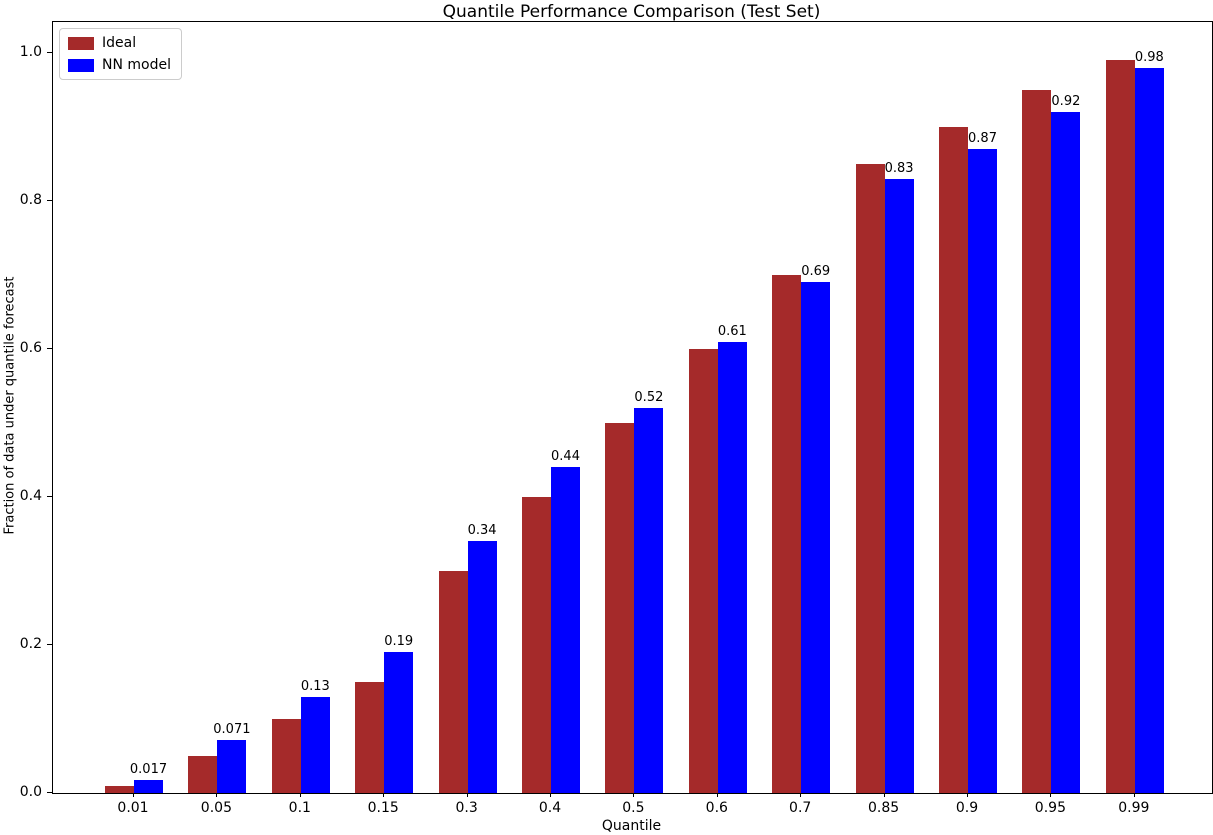 This screenshot has width=1213, height=835. I want to click on bar-value-label: 0.13, so click(315, 686).